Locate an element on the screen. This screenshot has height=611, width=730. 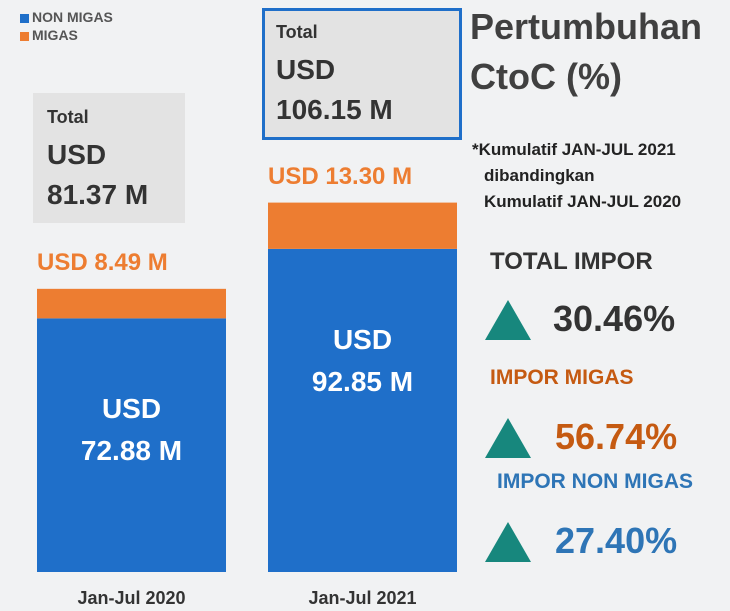
total-label: USD 106.15 M is located at coordinates (334, 89).